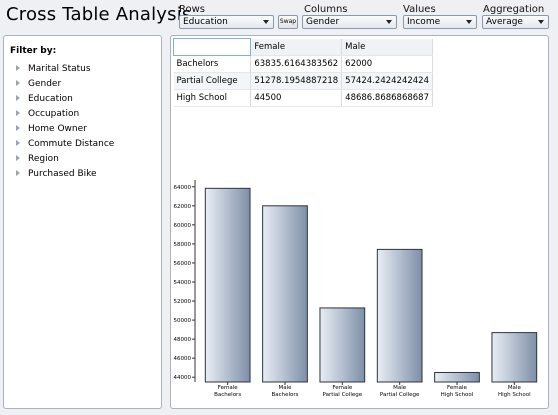  I want to click on values-dropdown-value: Income, so click(424, 22).